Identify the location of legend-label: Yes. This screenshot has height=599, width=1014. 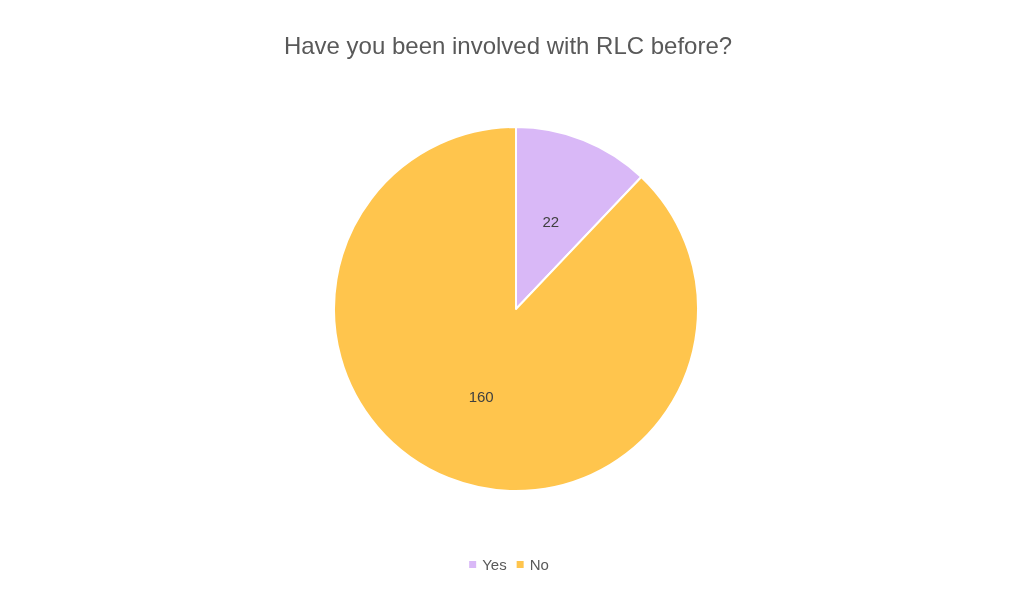
(494, 564).